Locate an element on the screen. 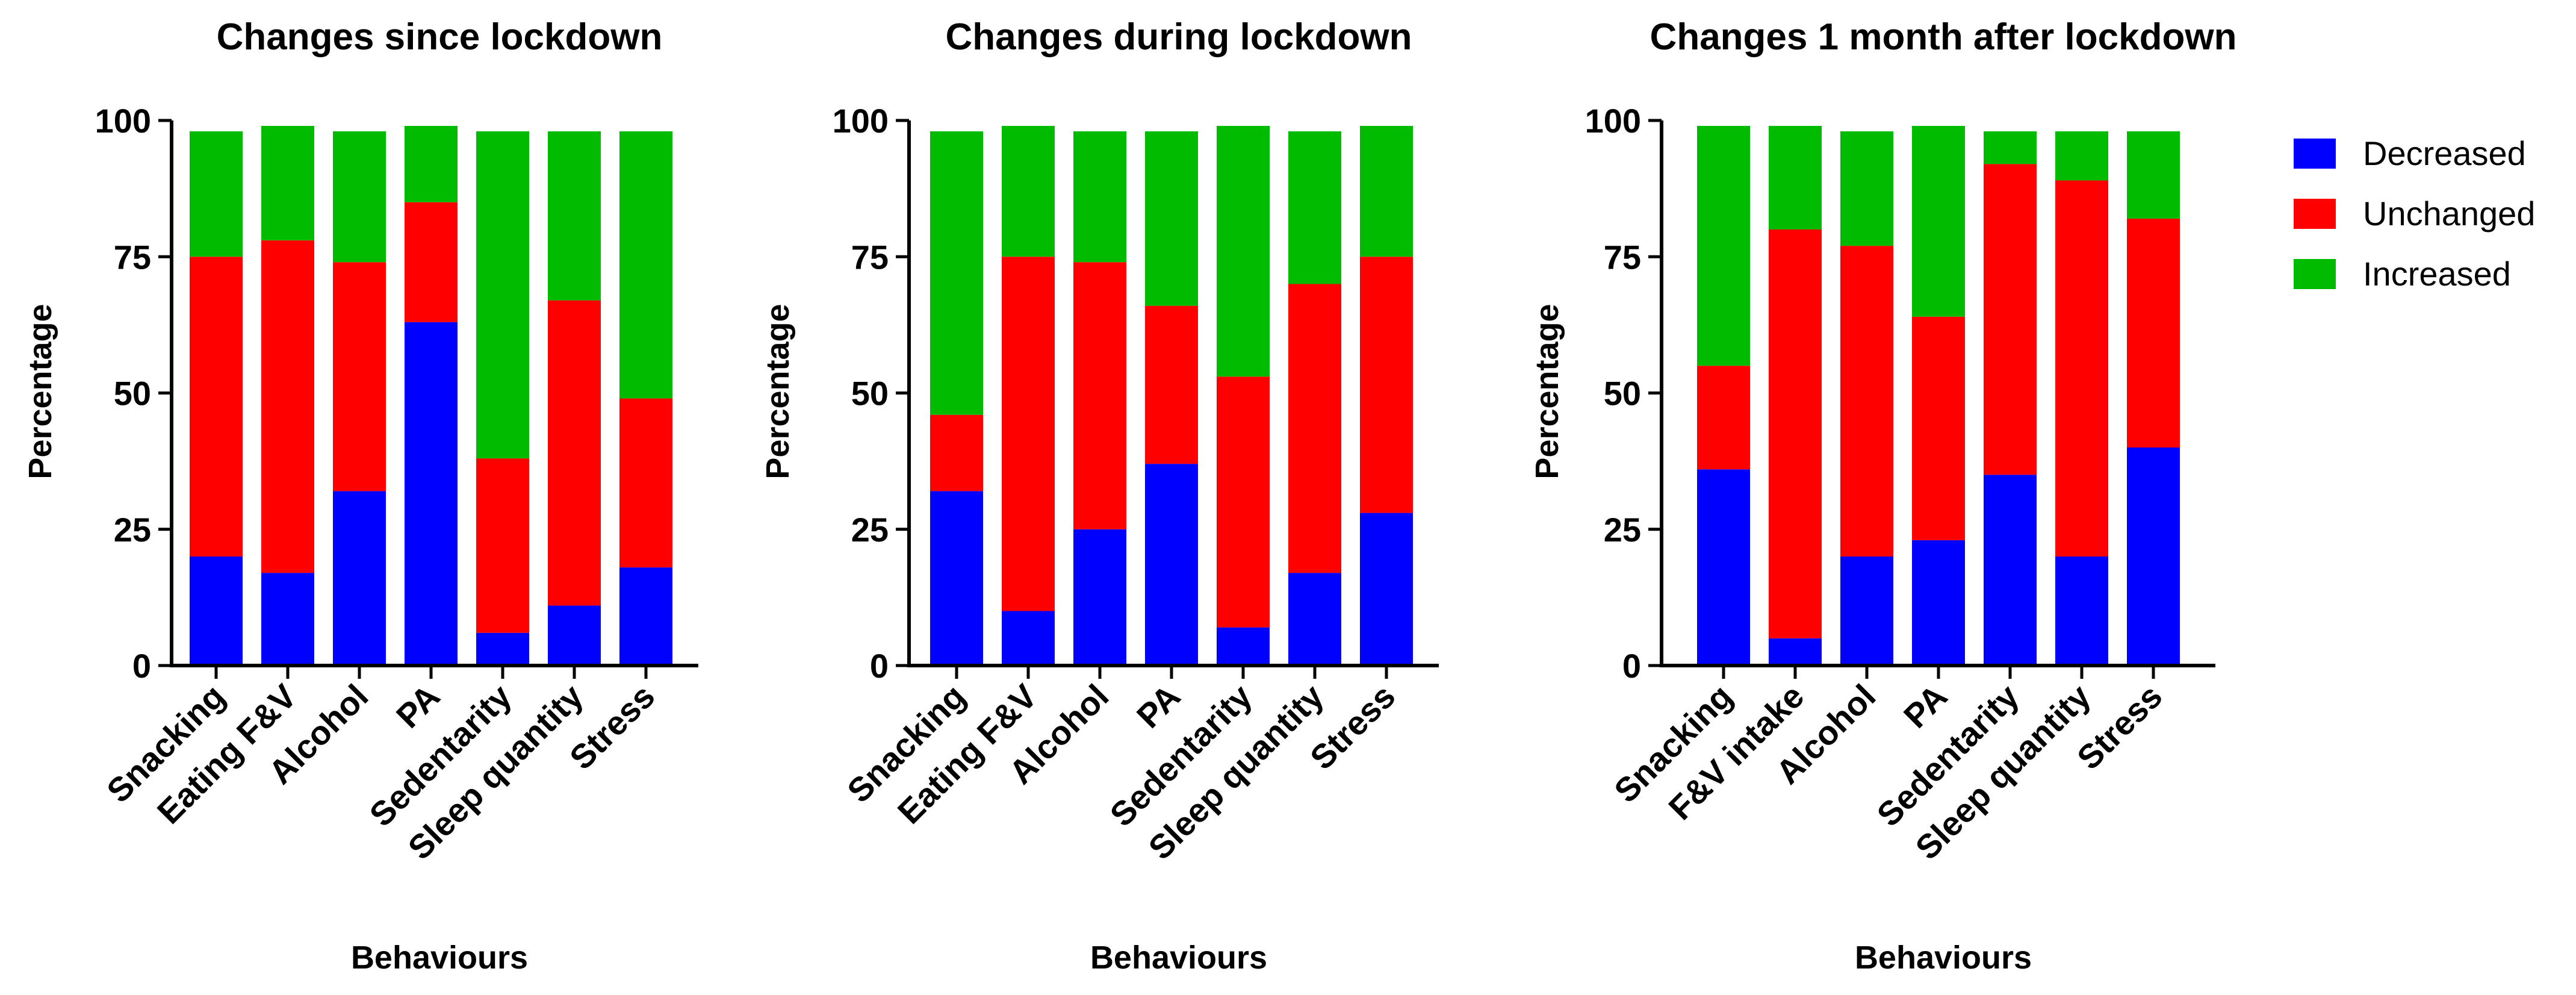  legend-item-increased: Increased is located at coordinates (2402, 274).